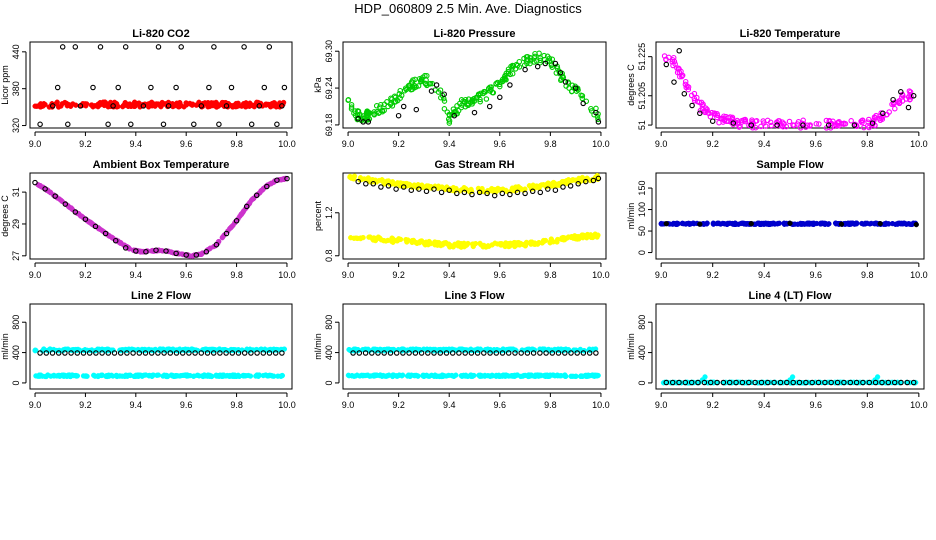 Image resolution: width=936 pixels, height=540 pixels. I want to click on panel-title-sample-flow: Sample Flow, so click(790, 165).